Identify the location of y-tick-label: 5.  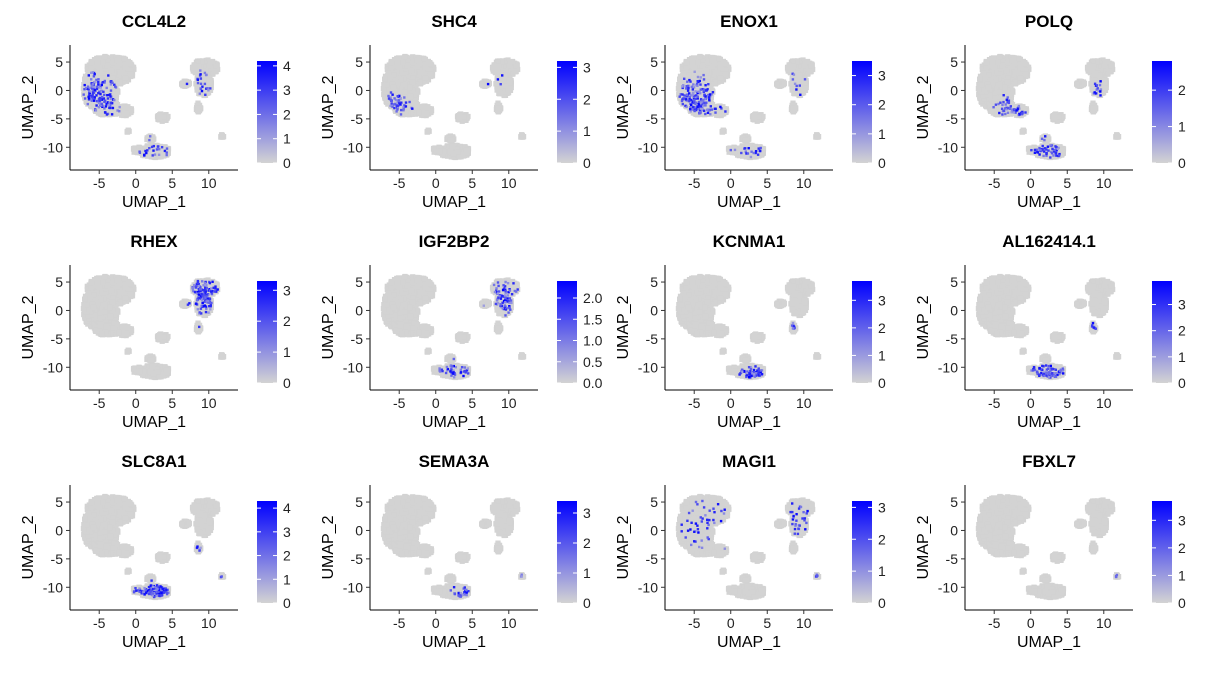
(359, 62).